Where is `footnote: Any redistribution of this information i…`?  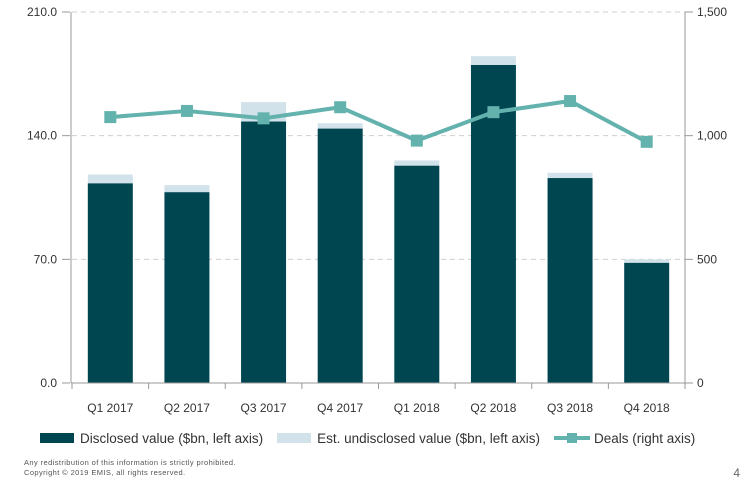 footnote: Any redistribution of this information i… is located at coordinates (130, 468).